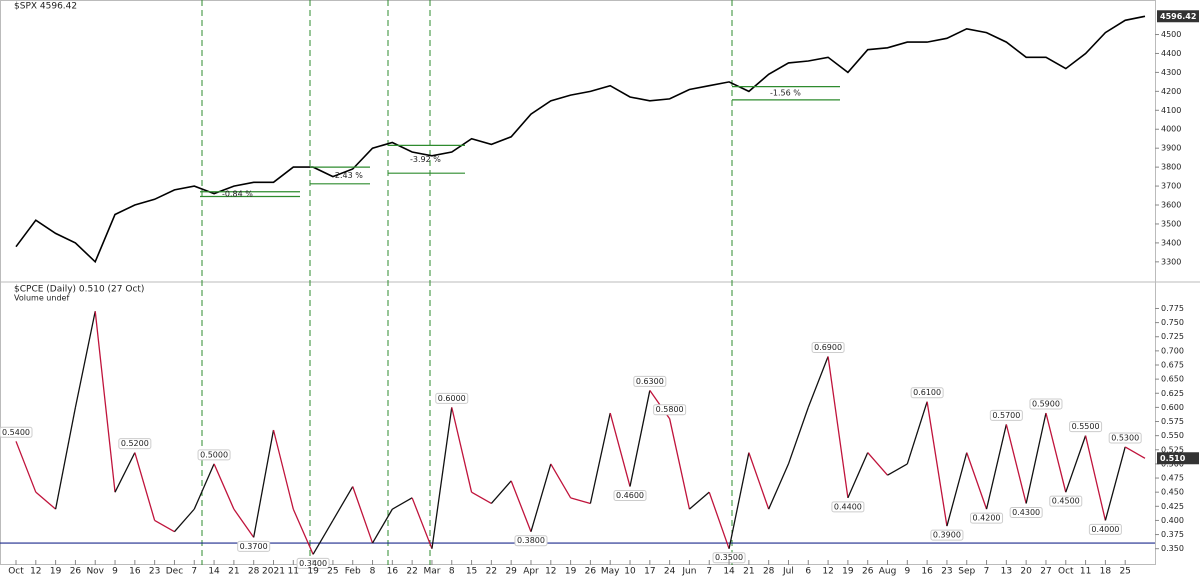 The image size is (1200, 579). I want to click on value-label: 0.3500, so click(729, 557).